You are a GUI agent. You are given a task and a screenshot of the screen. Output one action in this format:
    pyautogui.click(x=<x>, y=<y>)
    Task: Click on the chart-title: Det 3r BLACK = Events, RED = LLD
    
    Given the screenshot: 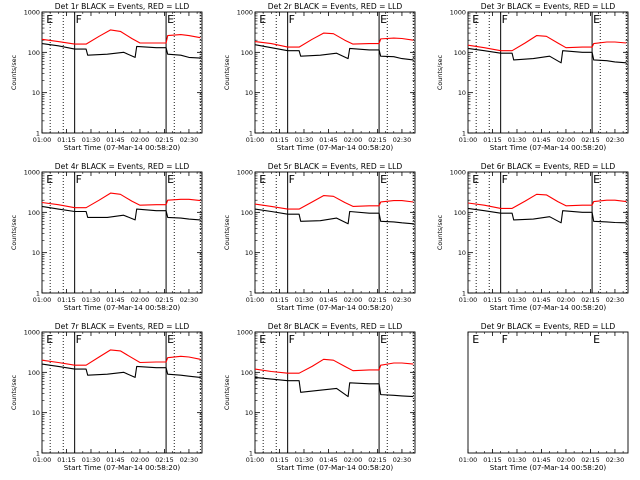 What is the action you would take?
    pyautogui.click(x=548, y=6)
    